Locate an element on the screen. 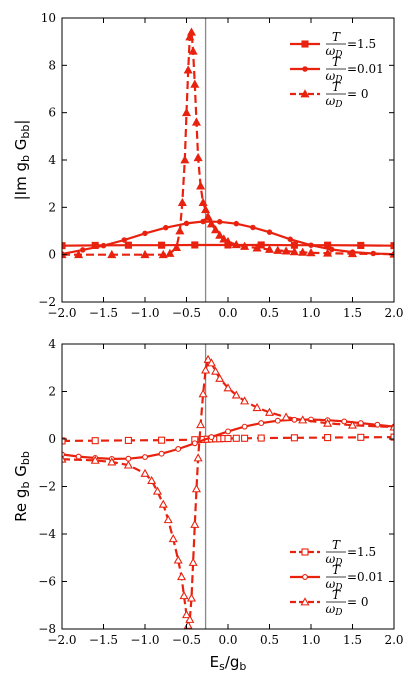 This screenshot has width=416, height=687. y-tick-label: −8 is located at coordinates (47, 629).